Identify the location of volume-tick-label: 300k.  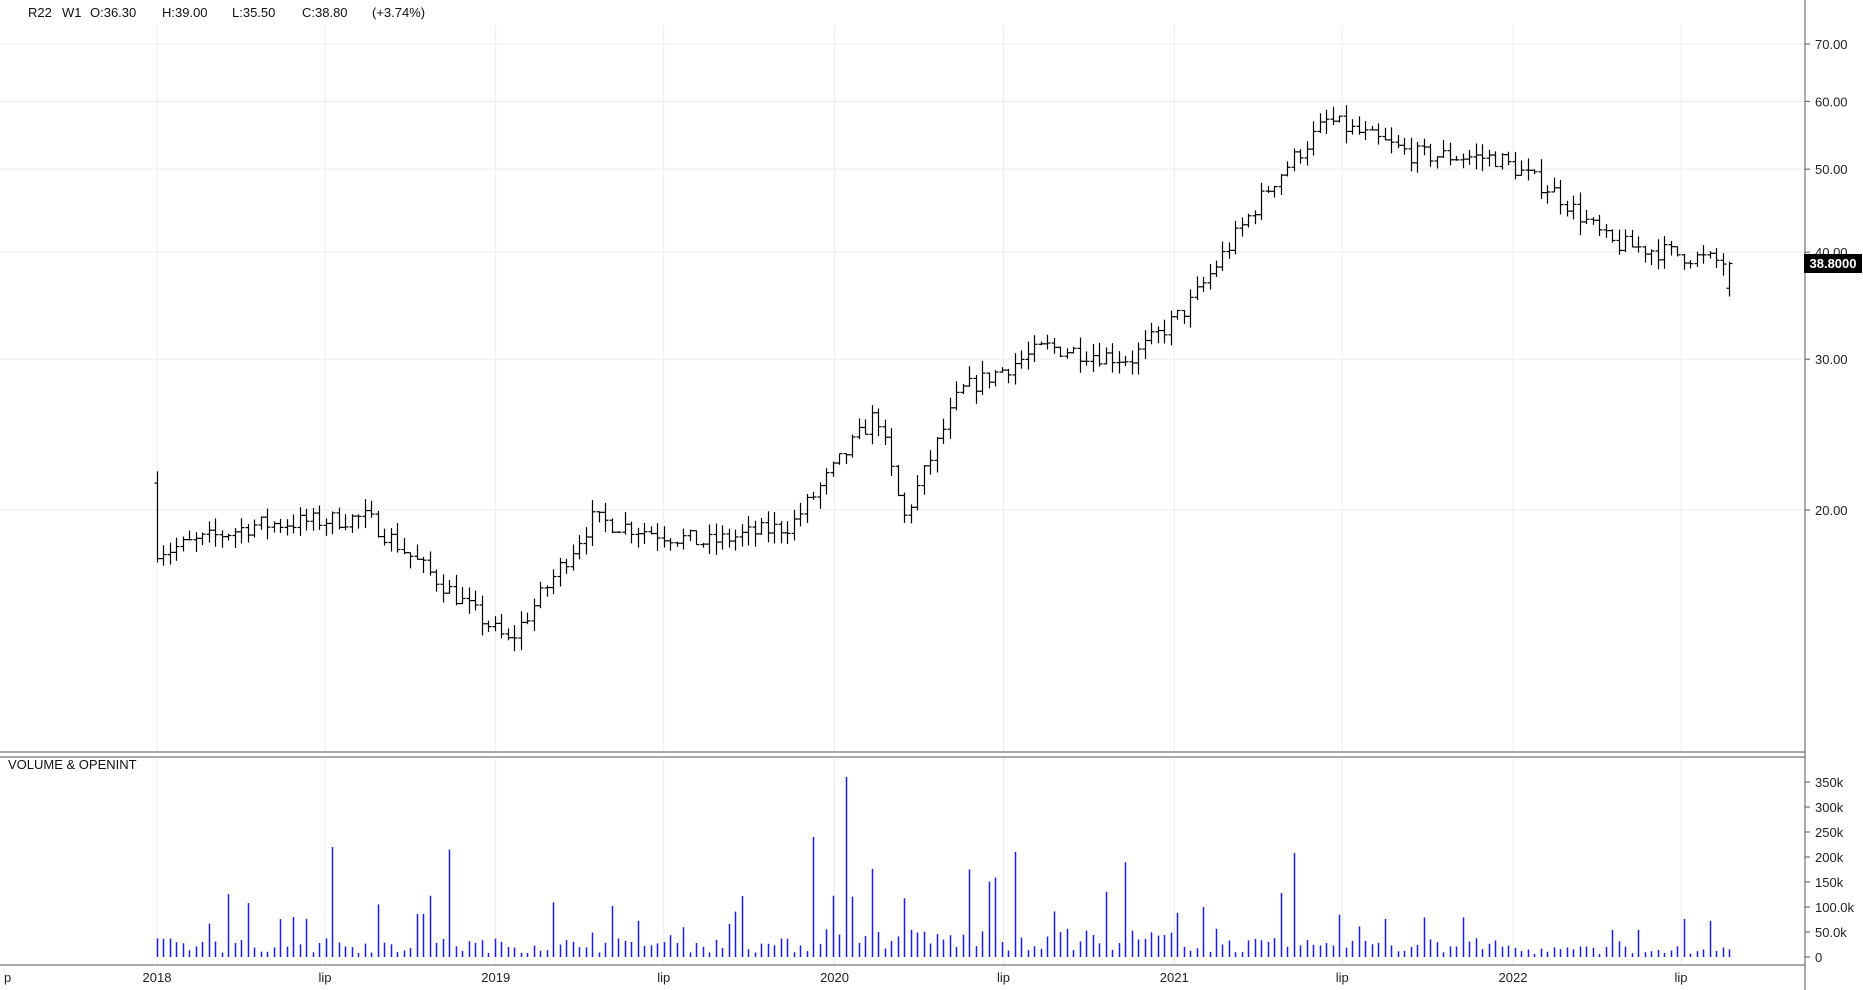
(1829, 807).